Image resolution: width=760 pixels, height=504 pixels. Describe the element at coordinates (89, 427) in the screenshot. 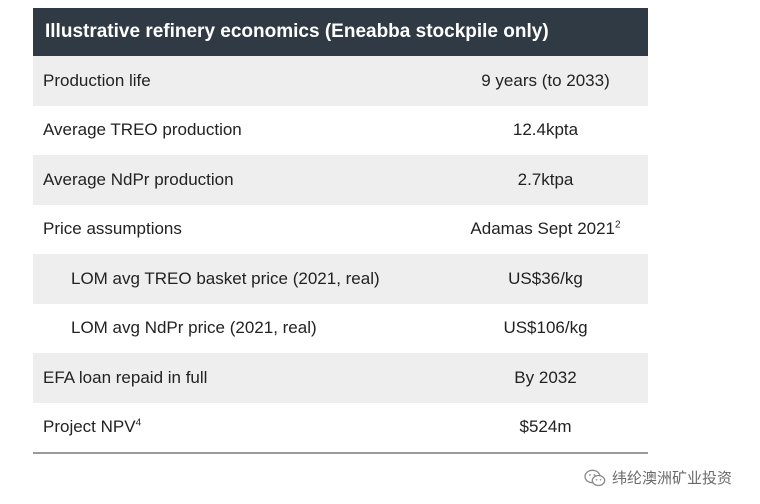

I see `row-label-text: Project NPV` at that location.